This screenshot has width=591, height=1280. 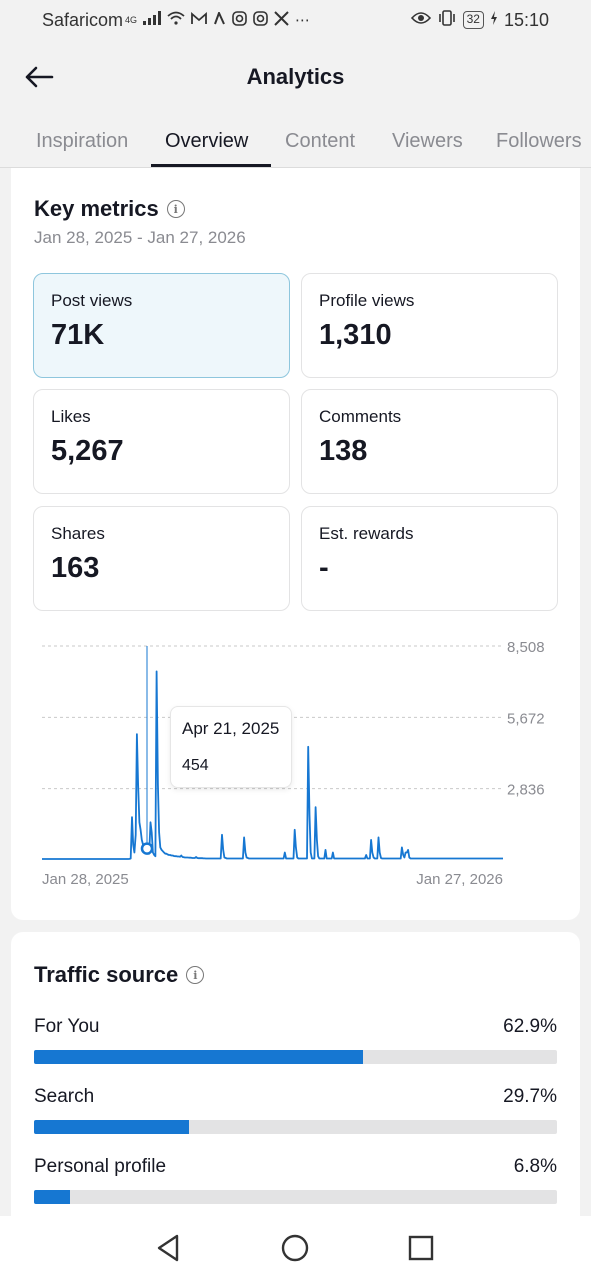 I want to click on chart-tooltip: Apr 21, 2025 454, so click(x=231, y=747).